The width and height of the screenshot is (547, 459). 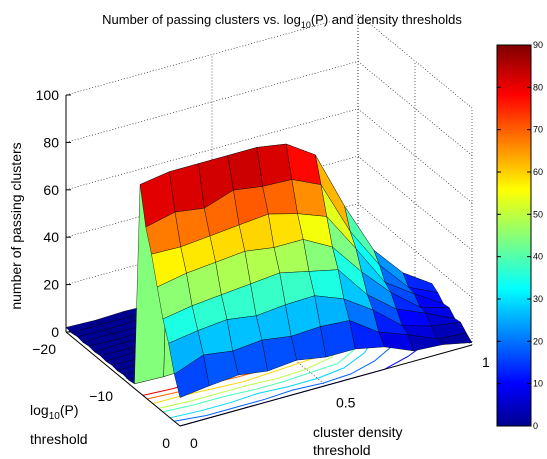 I want to click on colorbar, so click(x=514, y=235).